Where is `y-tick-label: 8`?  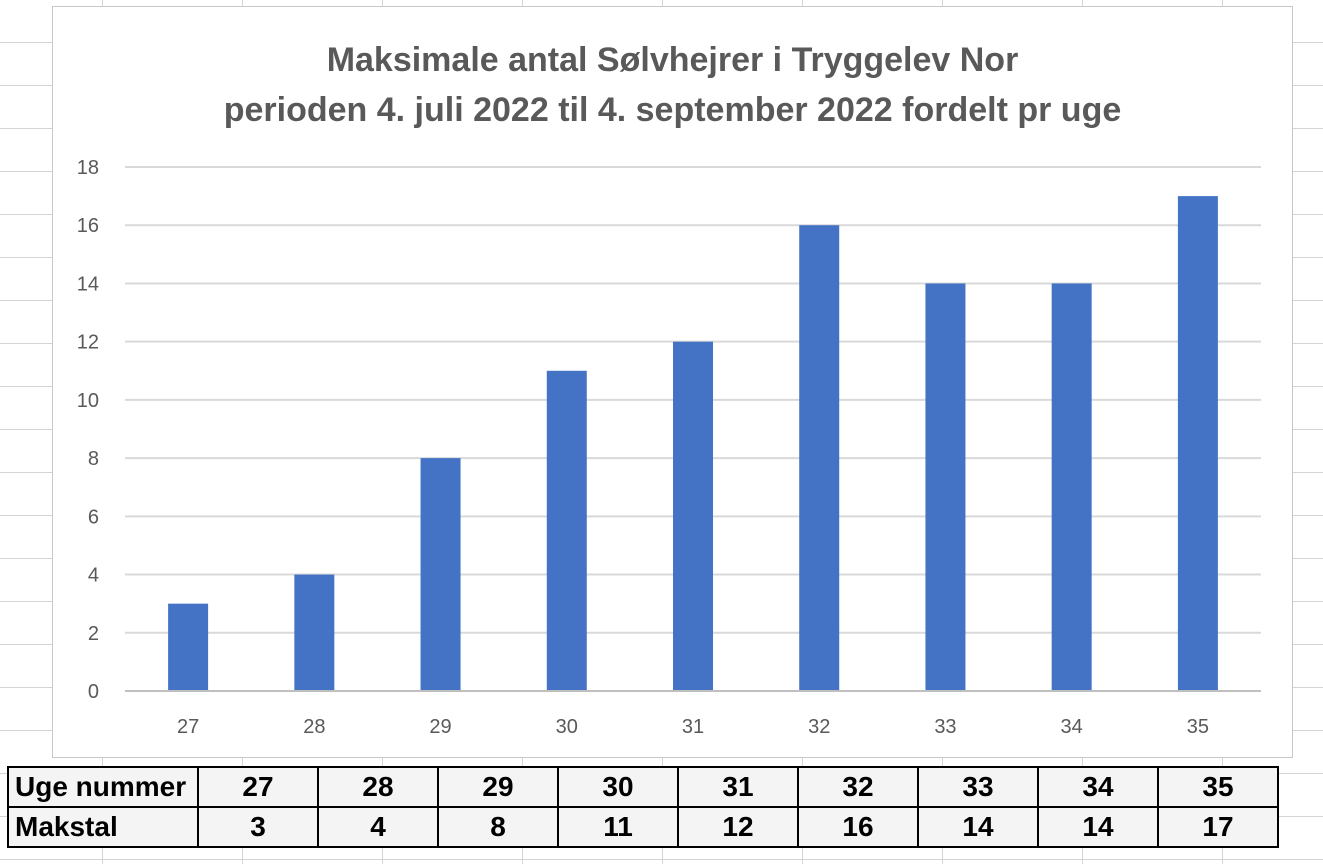 y-tick-label: 8 is located at coordinates (93, 459).